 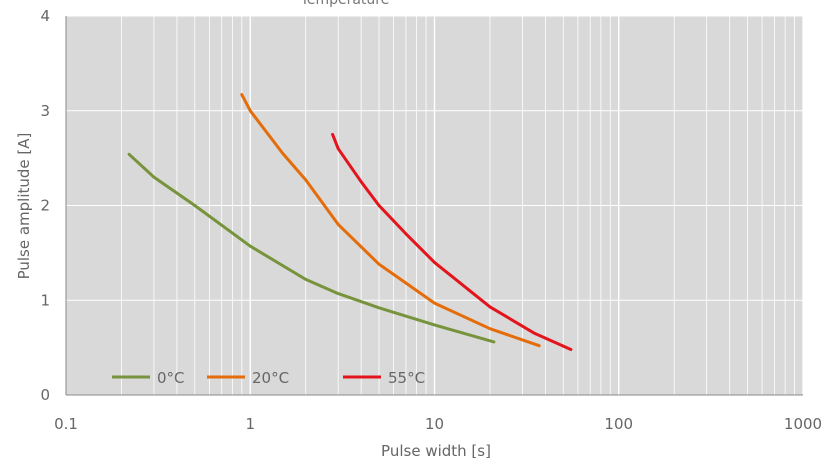 I want to click on x-tick-label: 1000, so click(x=803, y=424).